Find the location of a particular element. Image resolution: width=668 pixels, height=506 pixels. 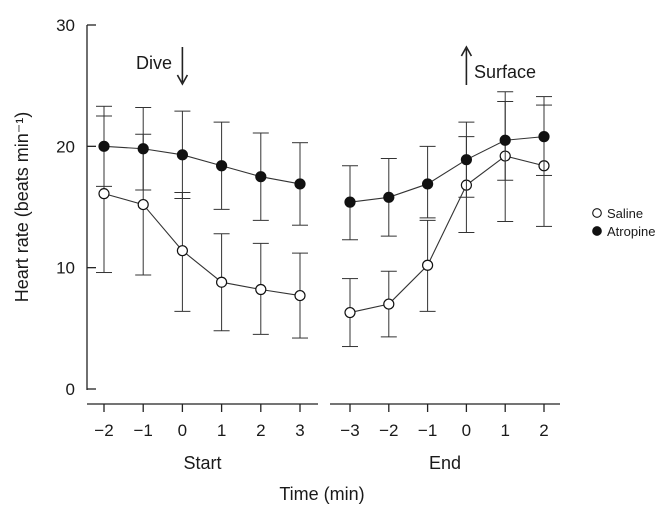

x-tick-label: 3 is located at coordinates (299, 430).